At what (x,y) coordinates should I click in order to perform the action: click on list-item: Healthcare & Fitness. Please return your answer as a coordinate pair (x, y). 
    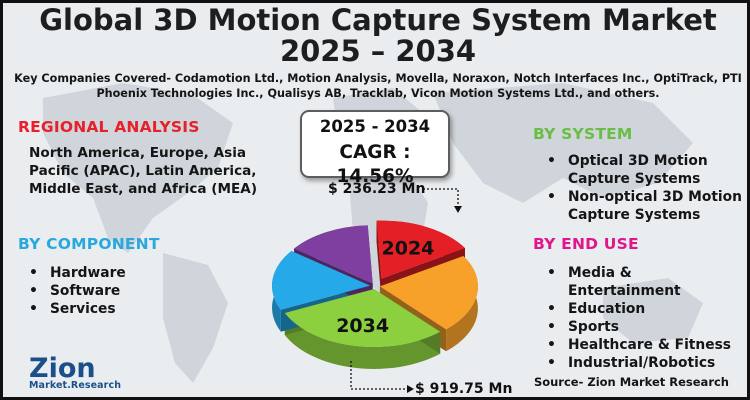
    Looking at the image, I should click on (645, 345).